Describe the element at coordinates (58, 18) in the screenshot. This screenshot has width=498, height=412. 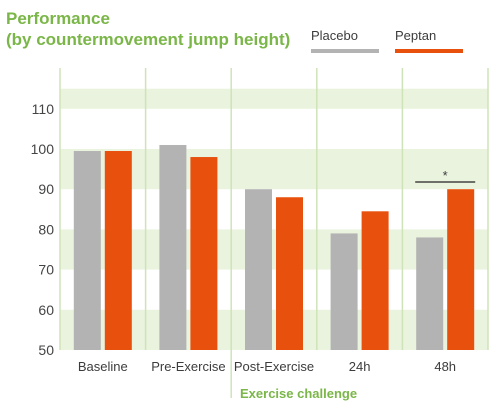
I see `chart-title-line-1: Performance` at that location.